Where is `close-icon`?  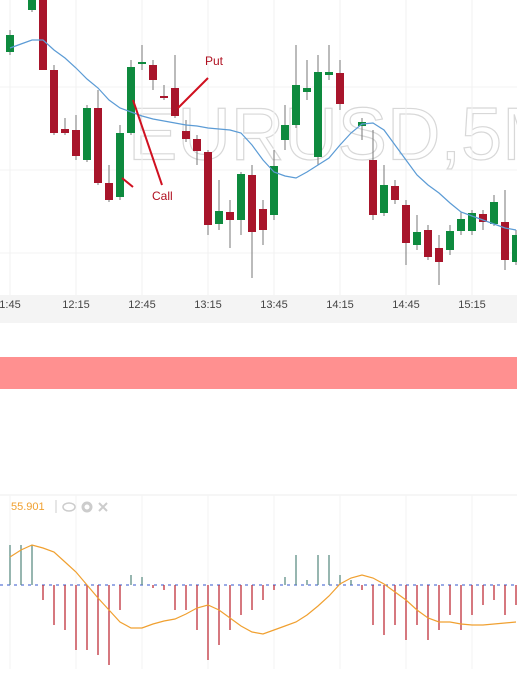 close-icon is located at coordinates (103, 507).